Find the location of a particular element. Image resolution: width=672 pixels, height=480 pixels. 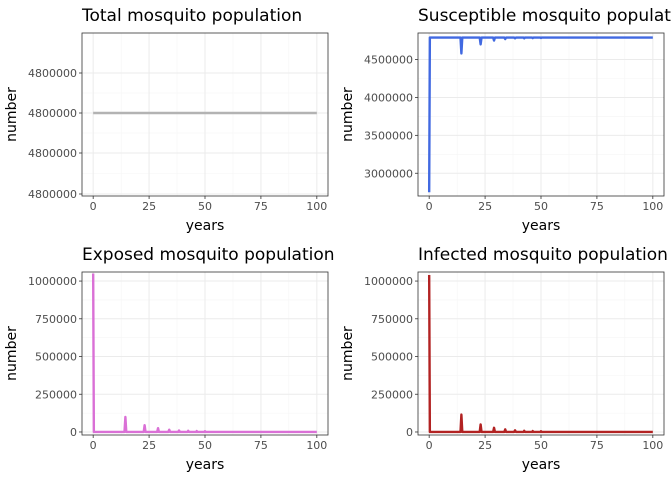

y-tick-label: 4500000 is located at coordinates (388, 60).